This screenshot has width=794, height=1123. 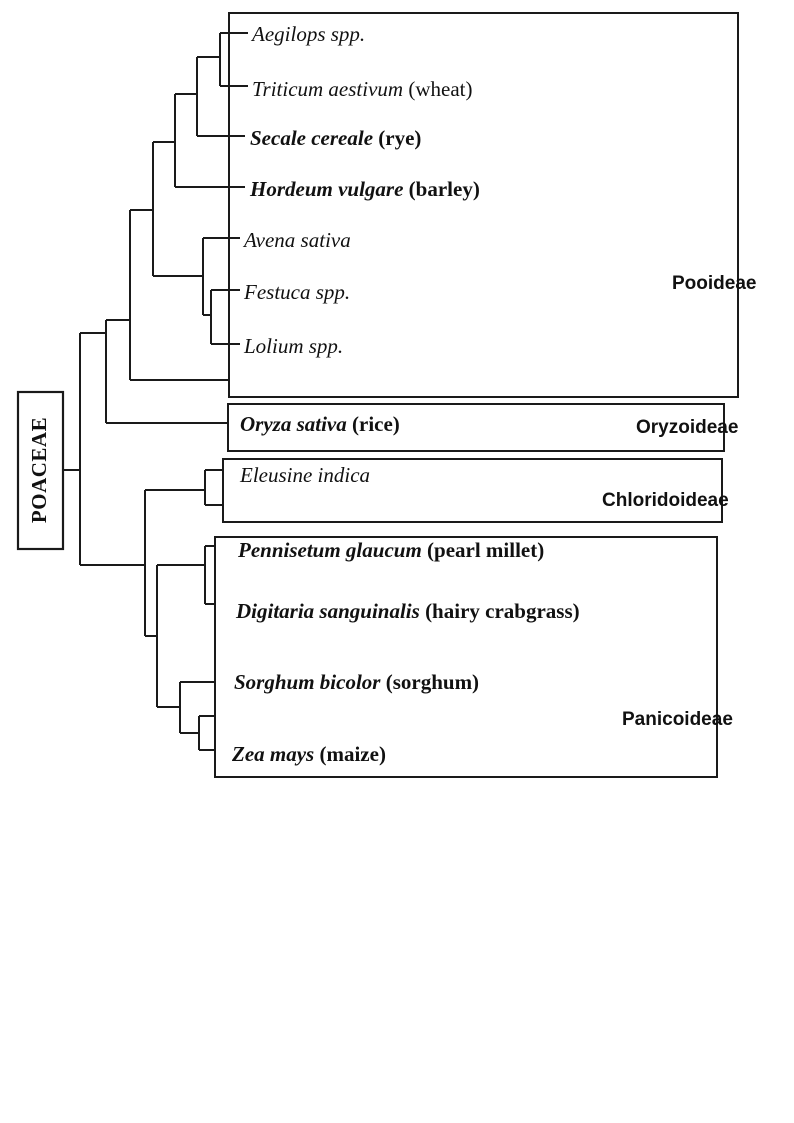 I want to click on chloridoideae-box, so click(x=472, y=490).